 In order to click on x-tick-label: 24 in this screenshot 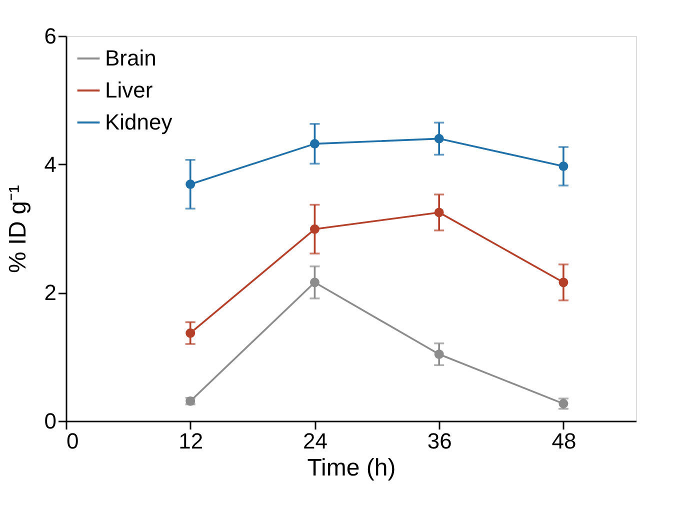, I will do `click(315, 441)`.